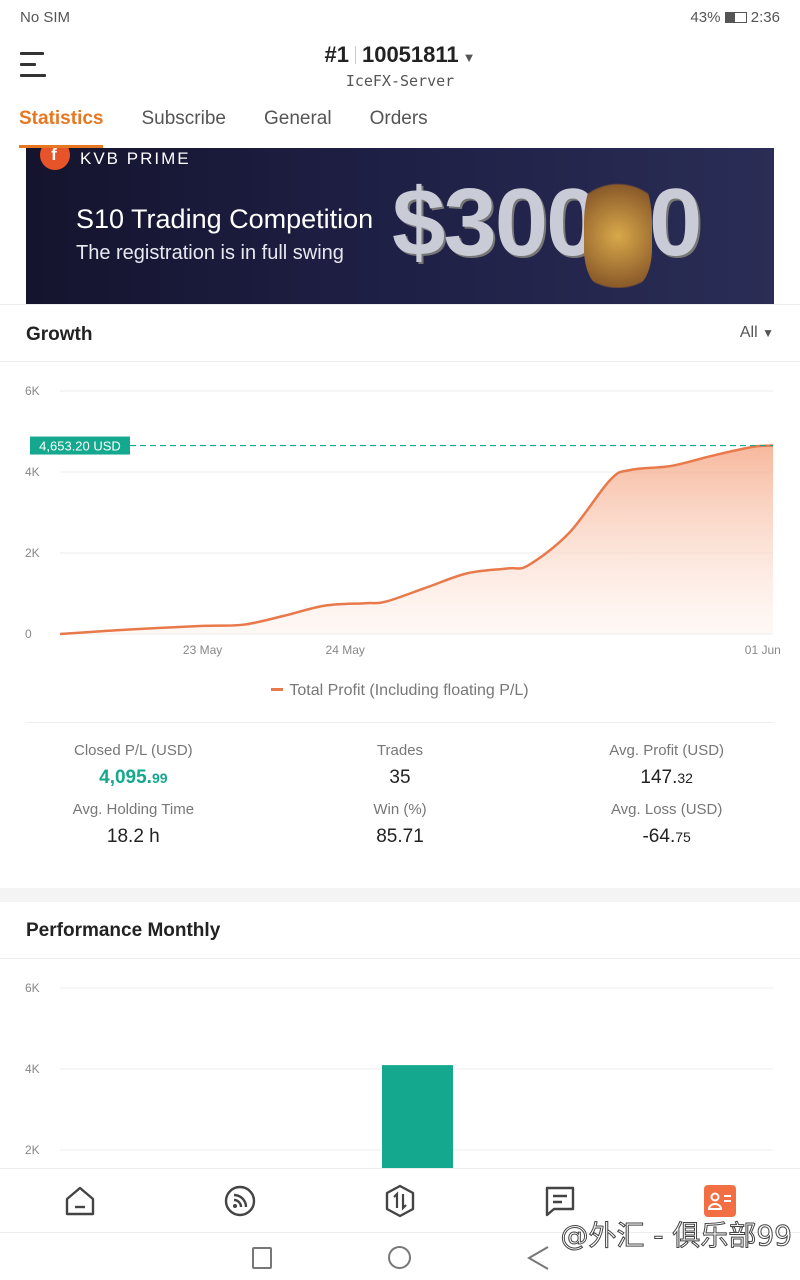 The image size is (800, 1280). Describe the element at coordinates (400, 17) in the screenshot. I see `status-bar: No SIM 43% 2:36` at that location.